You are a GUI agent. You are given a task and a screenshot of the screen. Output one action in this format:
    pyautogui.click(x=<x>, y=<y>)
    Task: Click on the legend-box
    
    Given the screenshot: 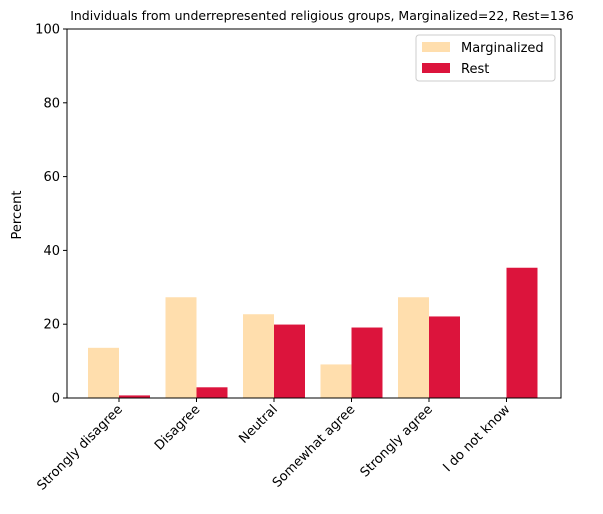 What is the action you would take?
    pyautogui.click(x=485, y=58)
    